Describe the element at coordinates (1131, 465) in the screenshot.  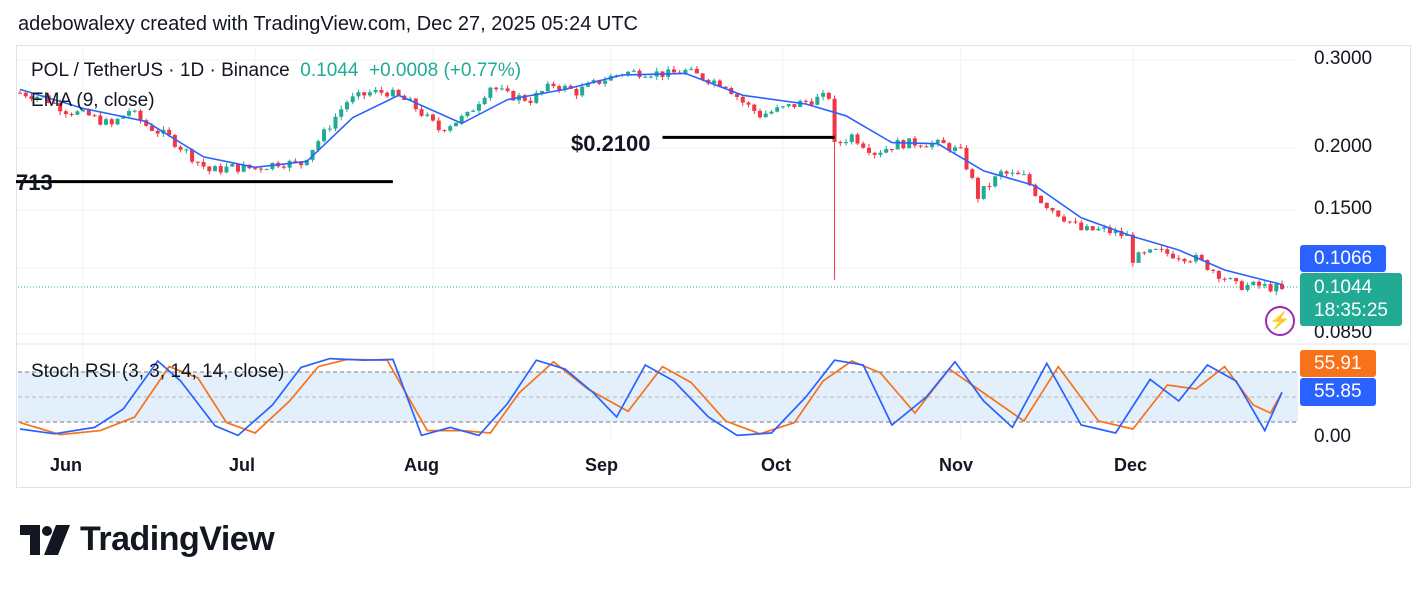
I see `month-label-dec: Dec` at that location.